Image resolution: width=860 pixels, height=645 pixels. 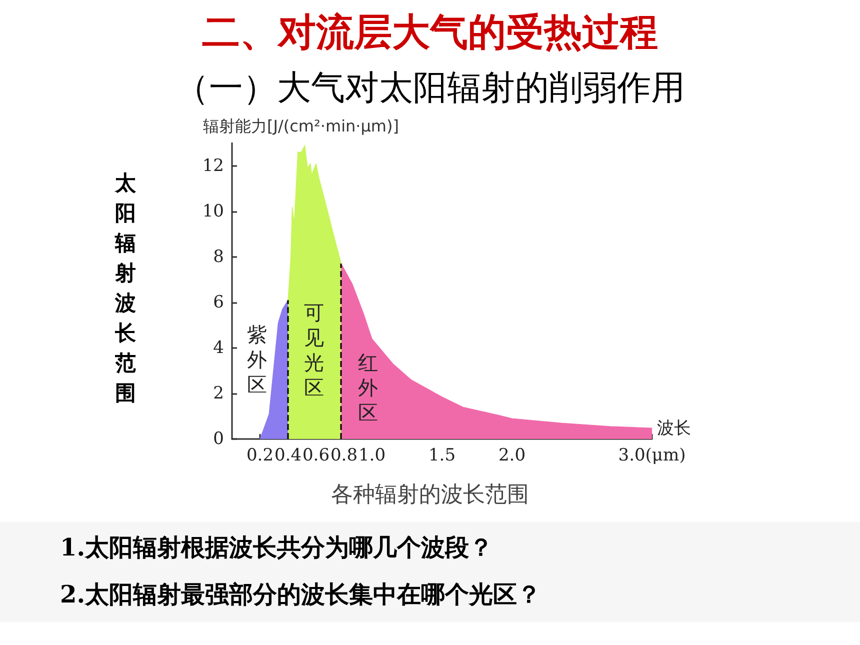 What do you see at coordinates (125, 288) in the screenshot?
I see `text: 太阳辐射波长范围` at bounding box center [125, 288].